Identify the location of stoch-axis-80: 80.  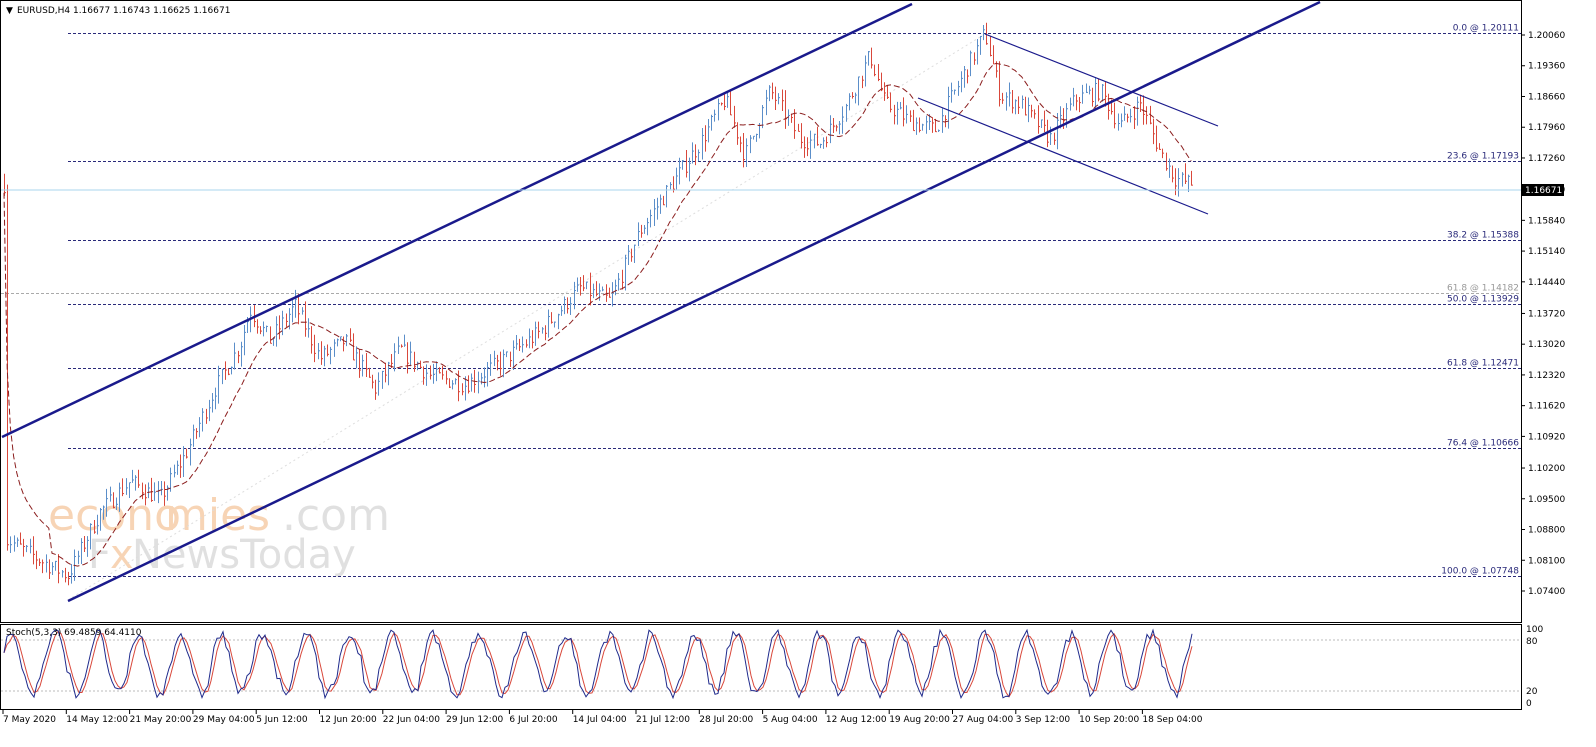
(1532, 642).